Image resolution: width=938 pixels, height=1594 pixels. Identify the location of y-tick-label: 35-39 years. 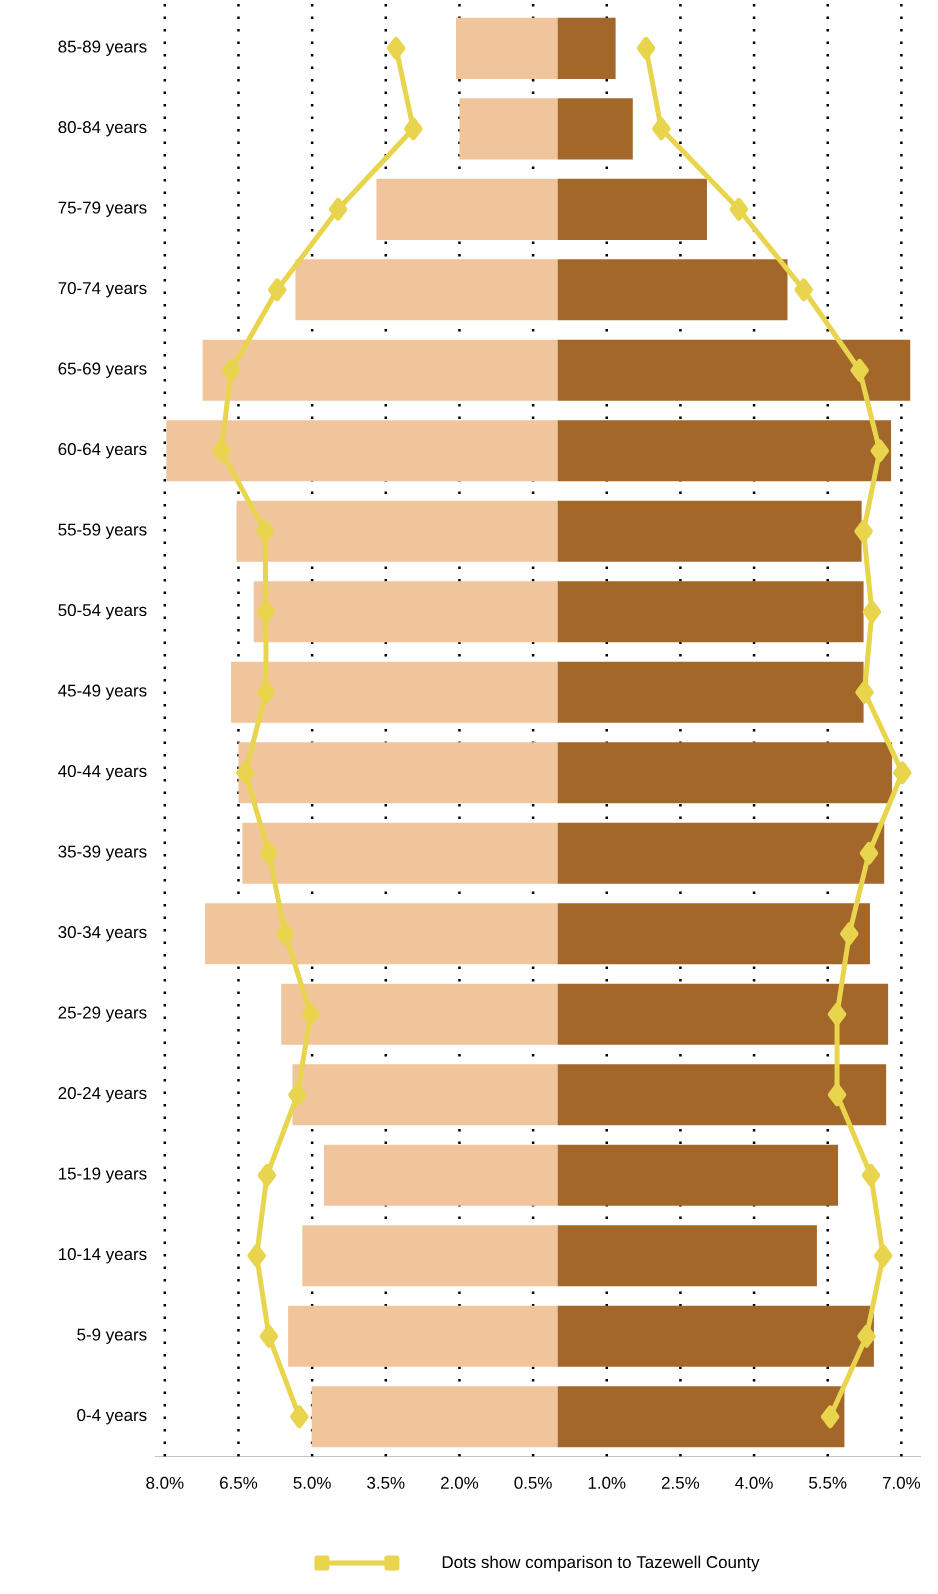
(102, 853).